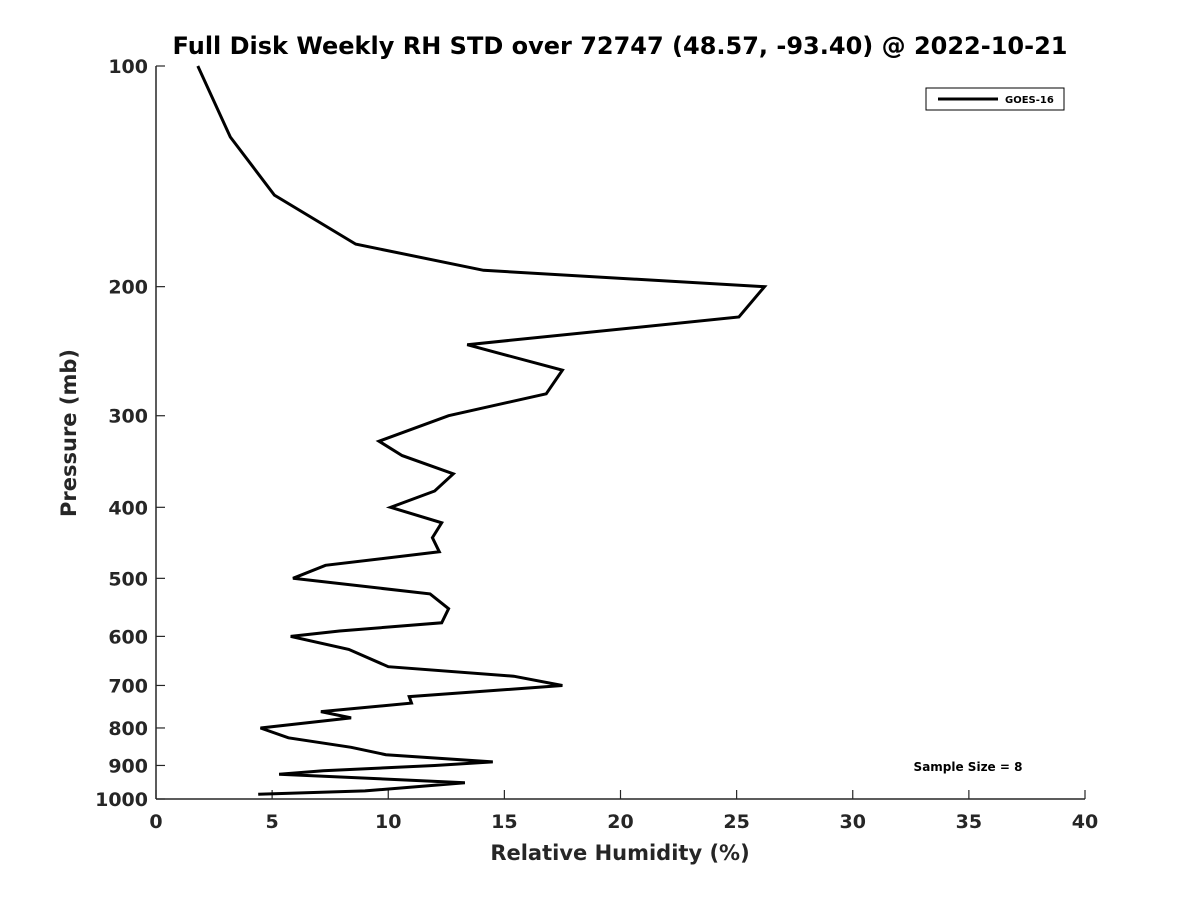 Image resolution: width=1200 pixels, height=900 pixels. I want to click on sample-size-annotation: Sample Size = 8, so click(968, 767).